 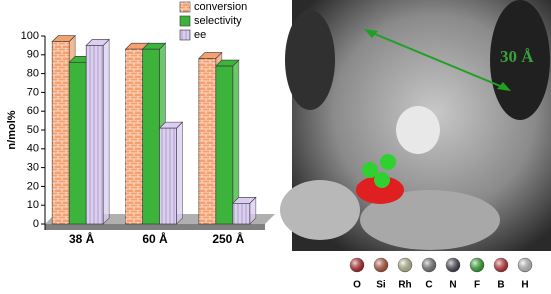 What do you see at coordinates (220, 7) in the screenshot?
I see `legend-label: conversion` at bounding box center [220, 7].